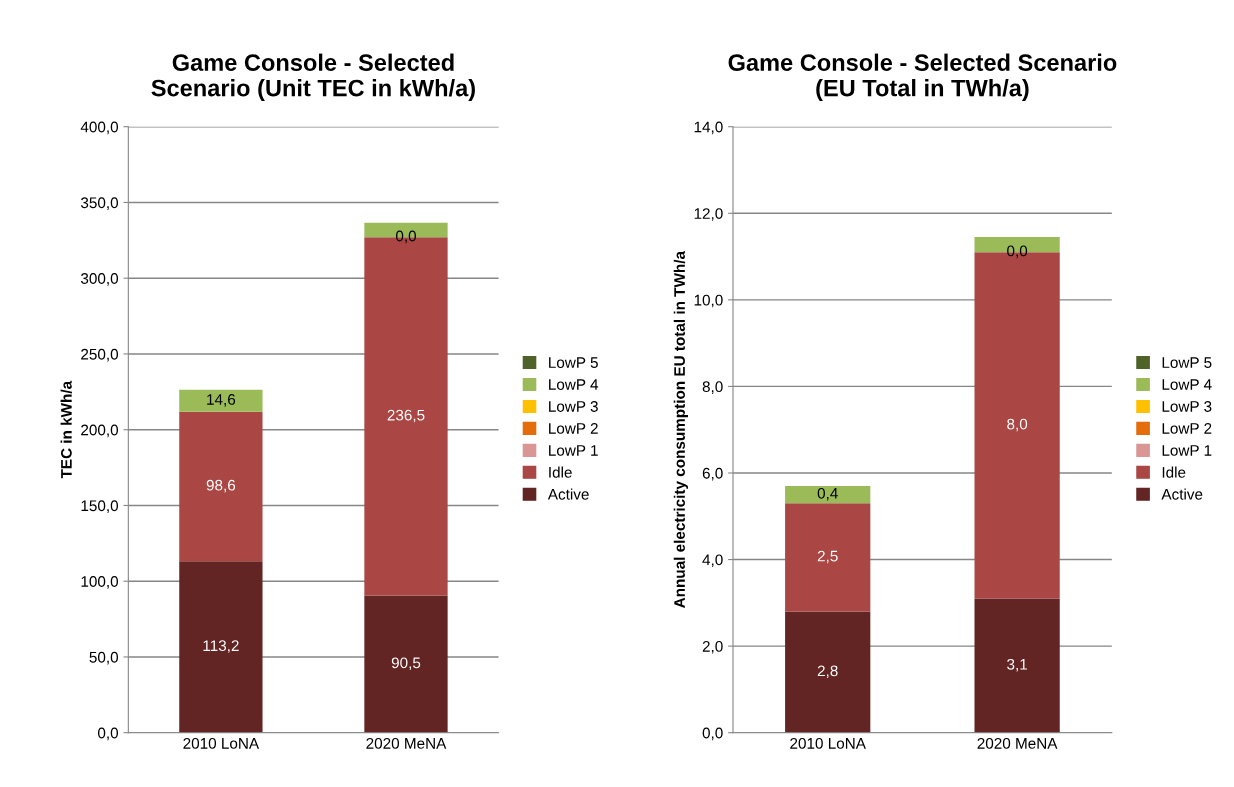 This screenshot has width=1234, height=787. I want to click on data-label: 90,5, so click(406, 664).